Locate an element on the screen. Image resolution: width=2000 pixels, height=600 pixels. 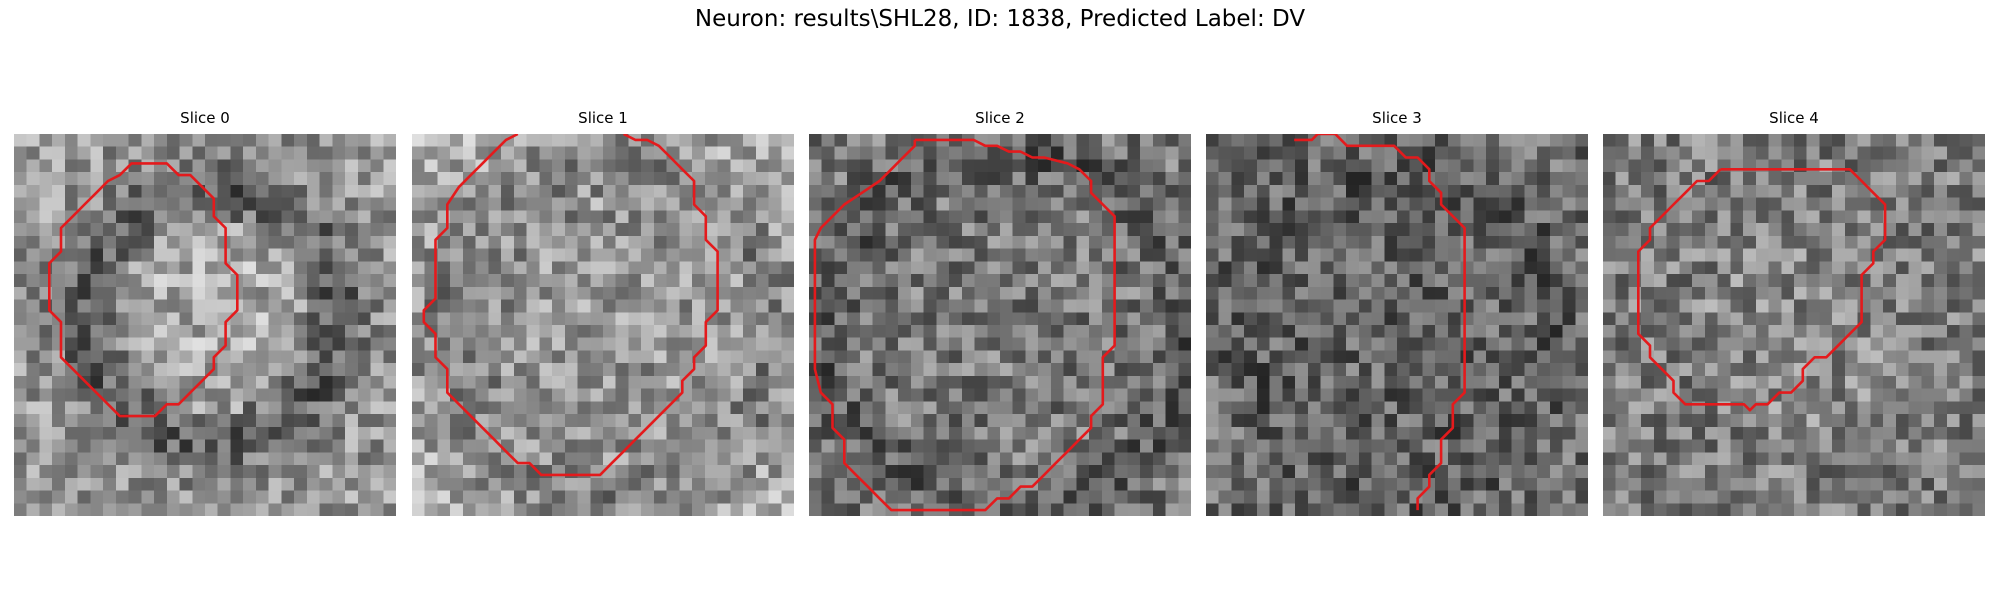
slice-panel-3: Slice 3 is located at coordinates (1397, 312).